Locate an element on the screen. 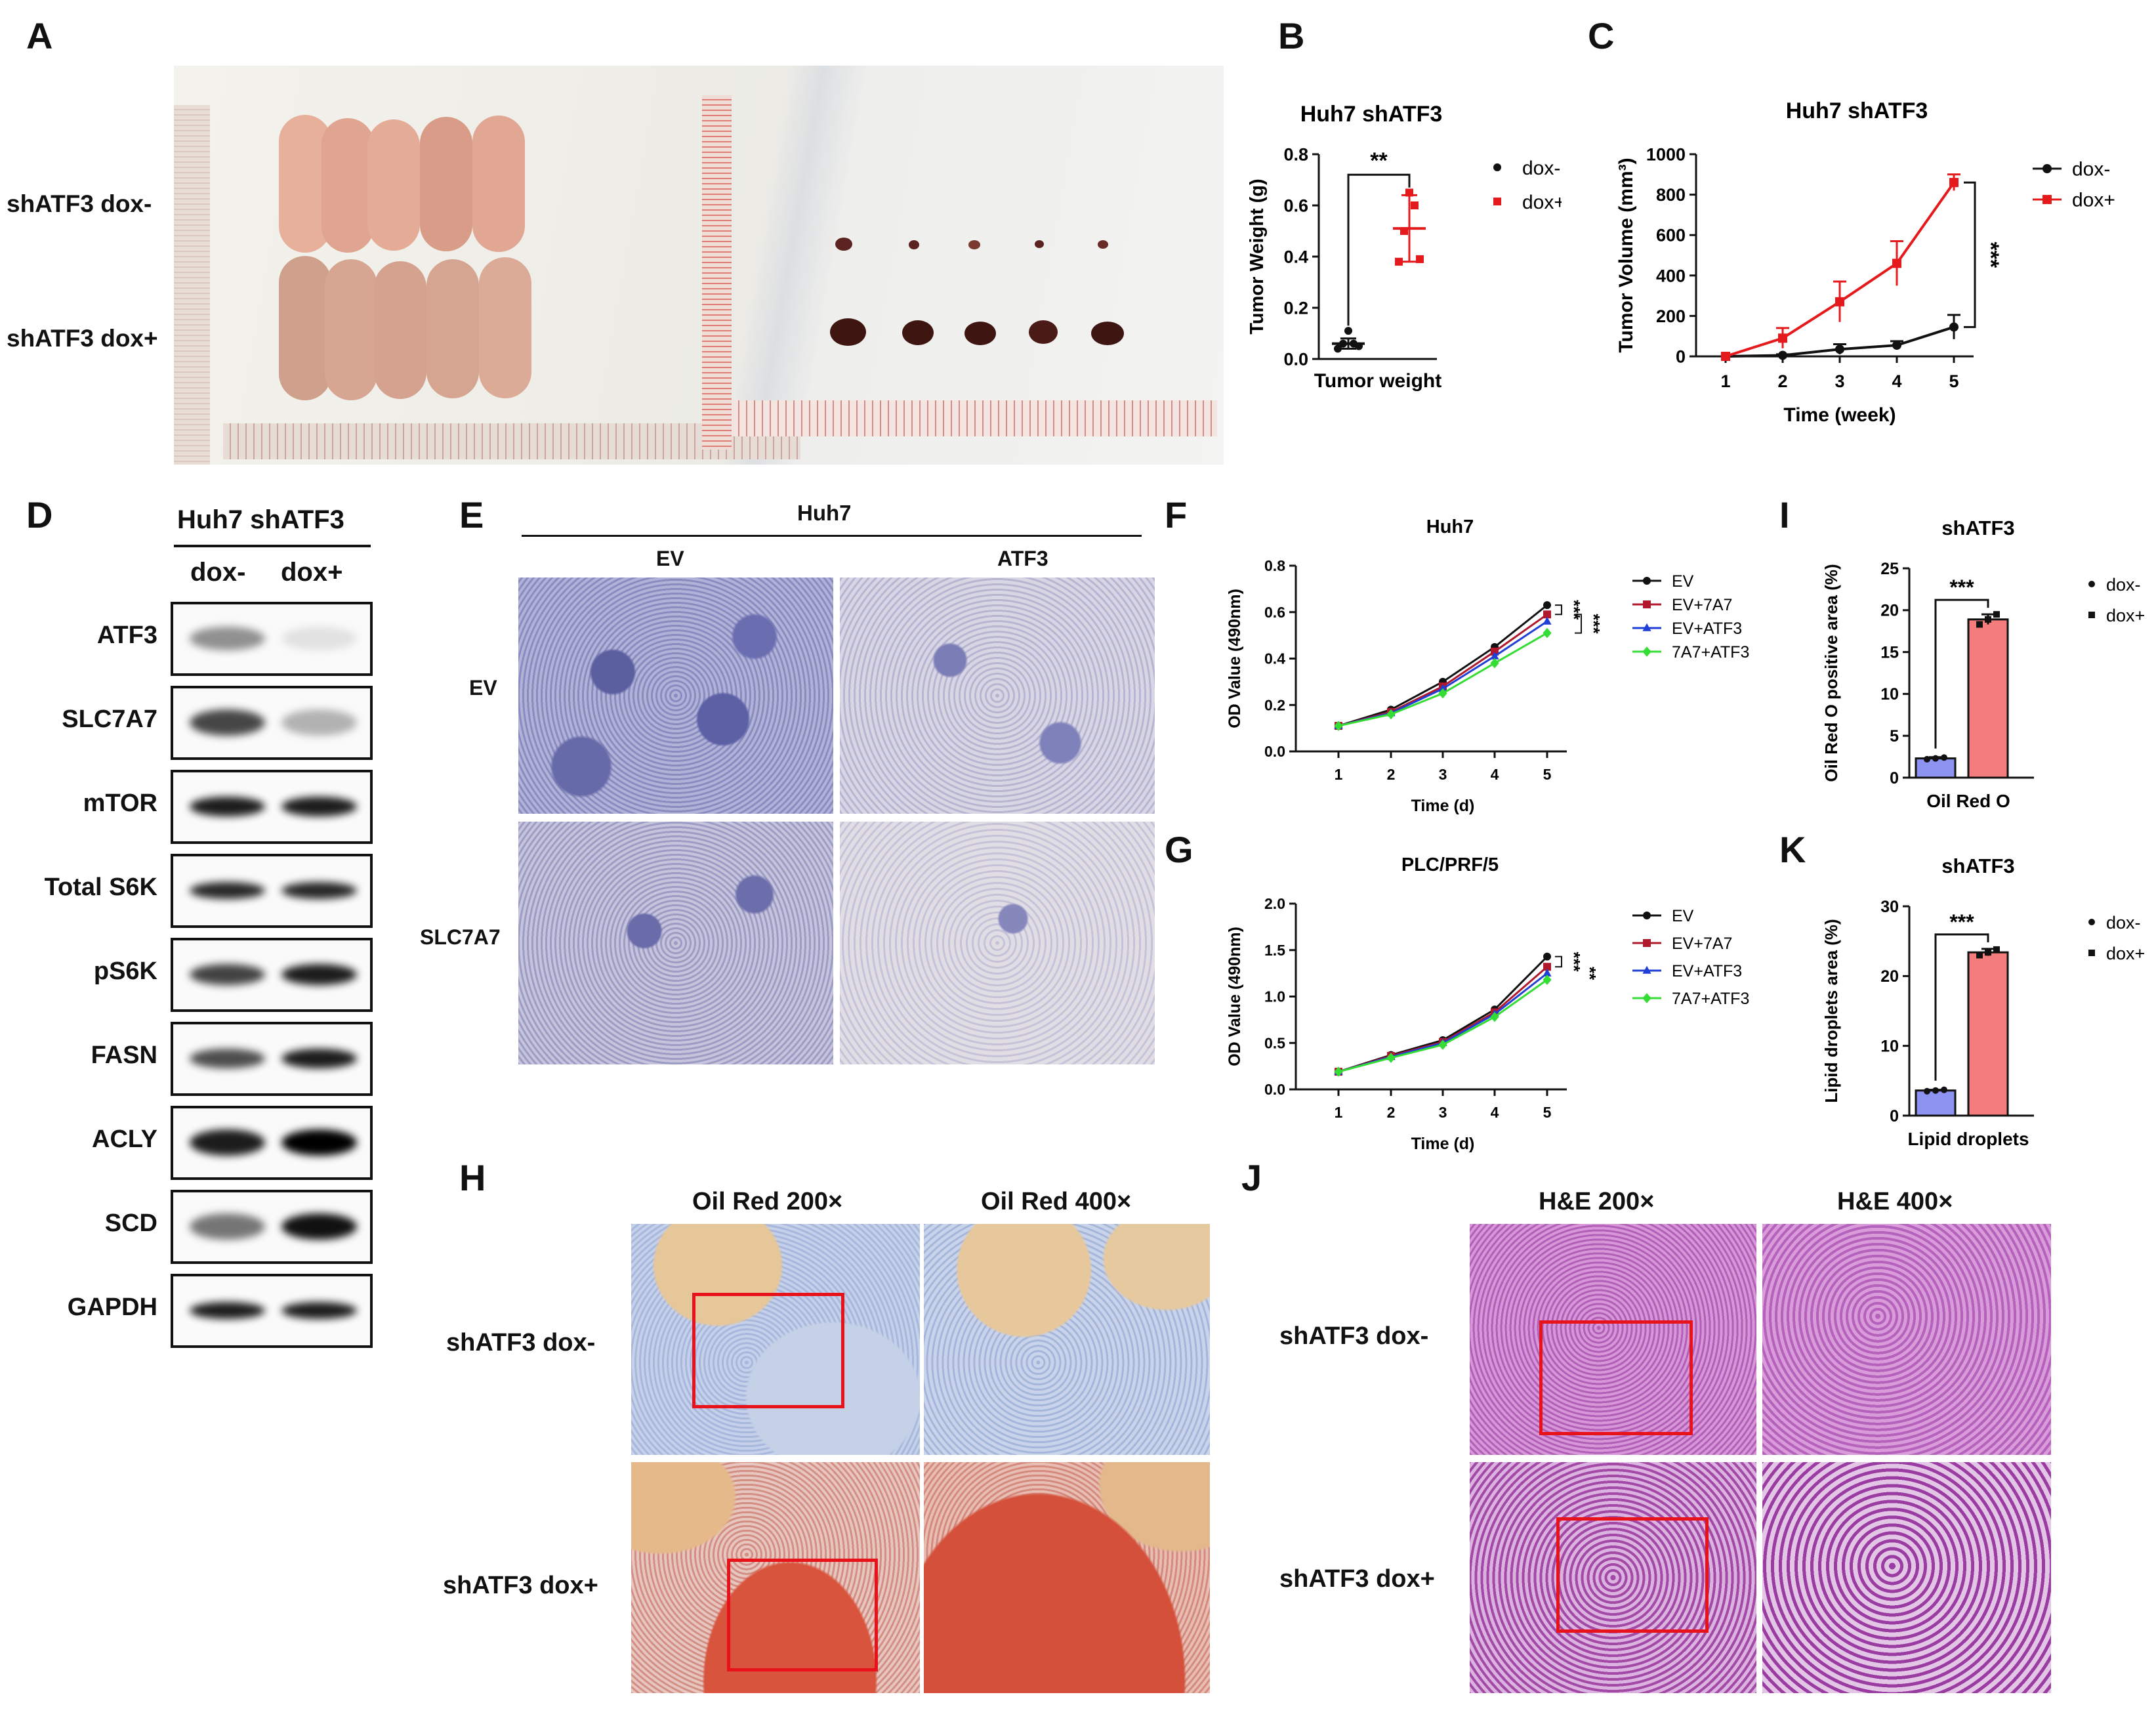  panel-label-f: F is located at coordinates (1177, 515).